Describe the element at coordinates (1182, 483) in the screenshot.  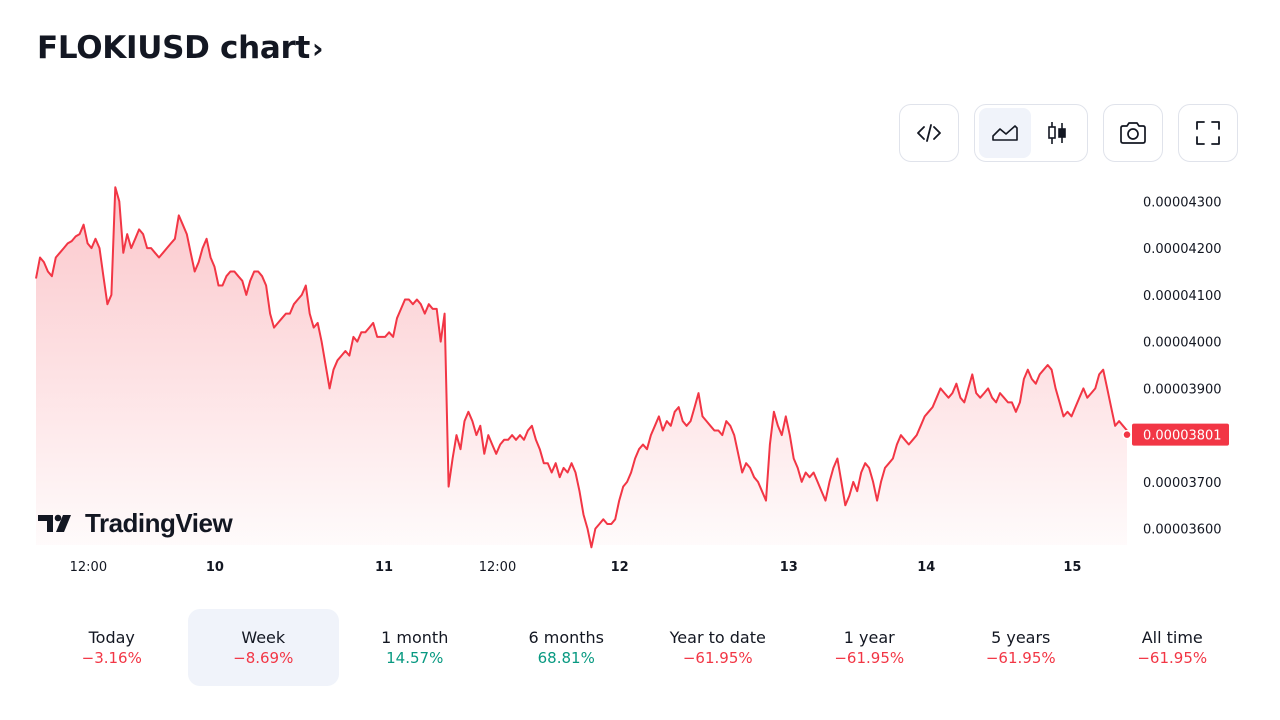
I see `y-axis-tick-label: 0.00003700` at that location.